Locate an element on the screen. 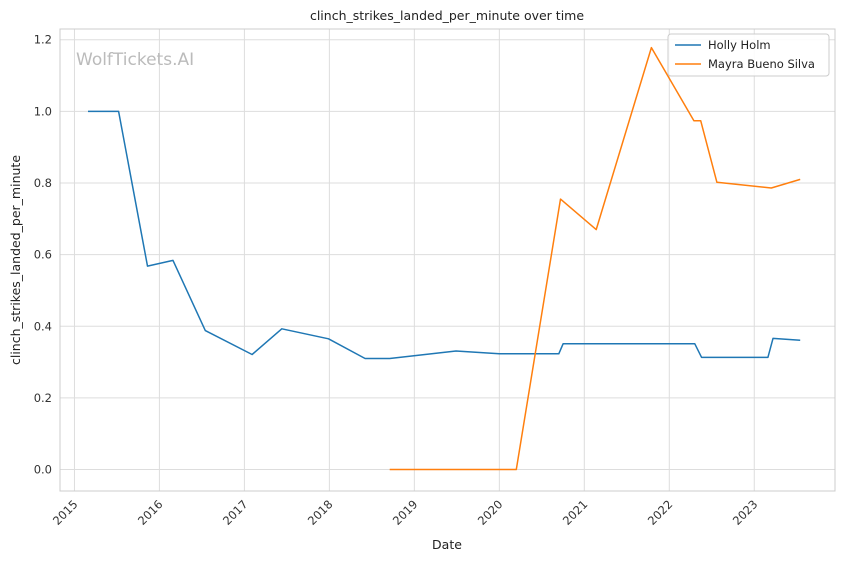  legend-box is located at coordinates (748, 55).